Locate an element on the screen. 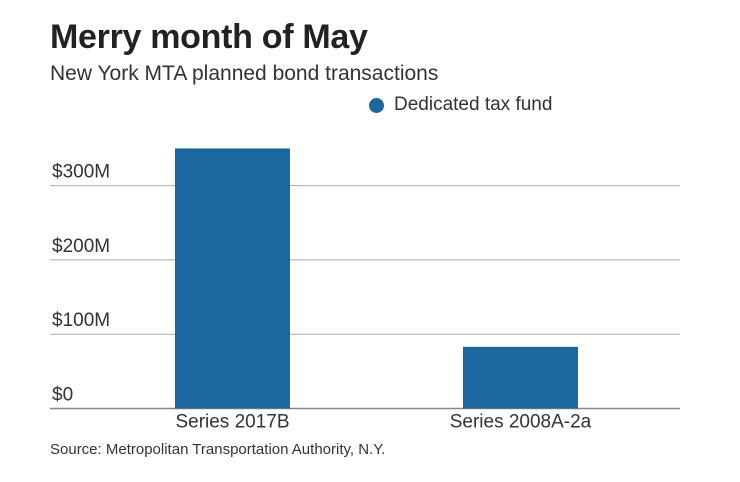 This screenshot has height=482, width=740. y-tick-label: $200M is located at coordinates (81, 246).